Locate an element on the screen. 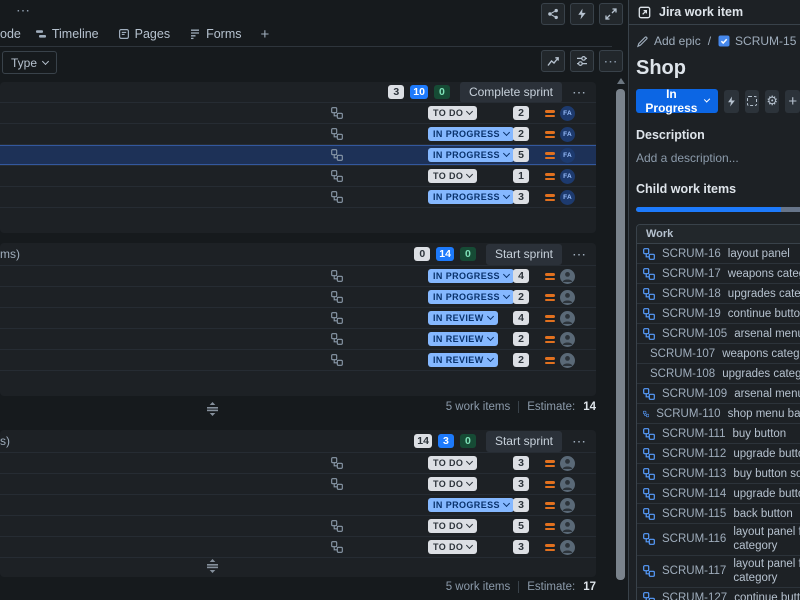 This screenshot has width=800, height=600. expand-button is located at coordinates (611, 14).